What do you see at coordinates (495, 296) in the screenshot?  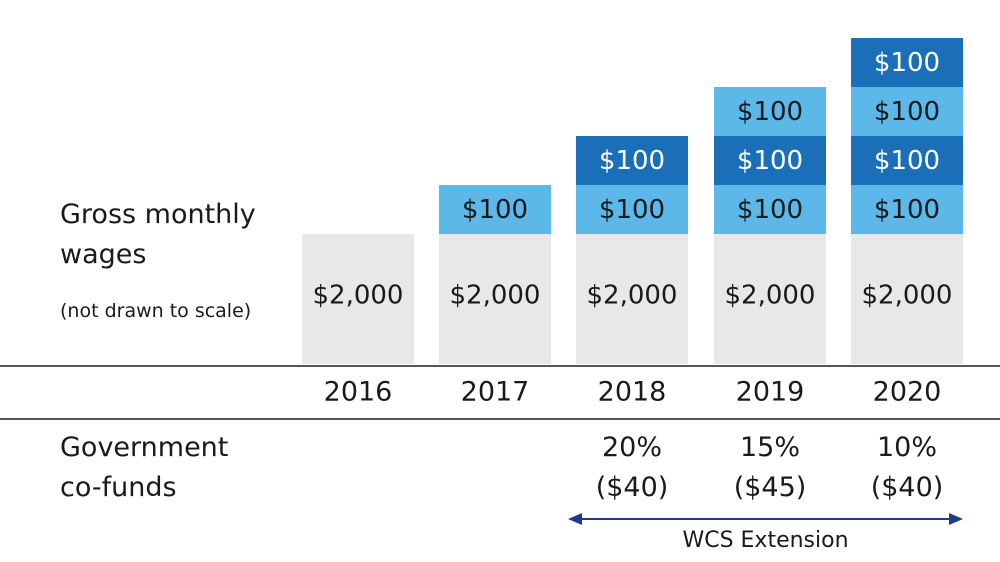 I see `base-label-2017: $2,000` at bounding box center [495, 296].